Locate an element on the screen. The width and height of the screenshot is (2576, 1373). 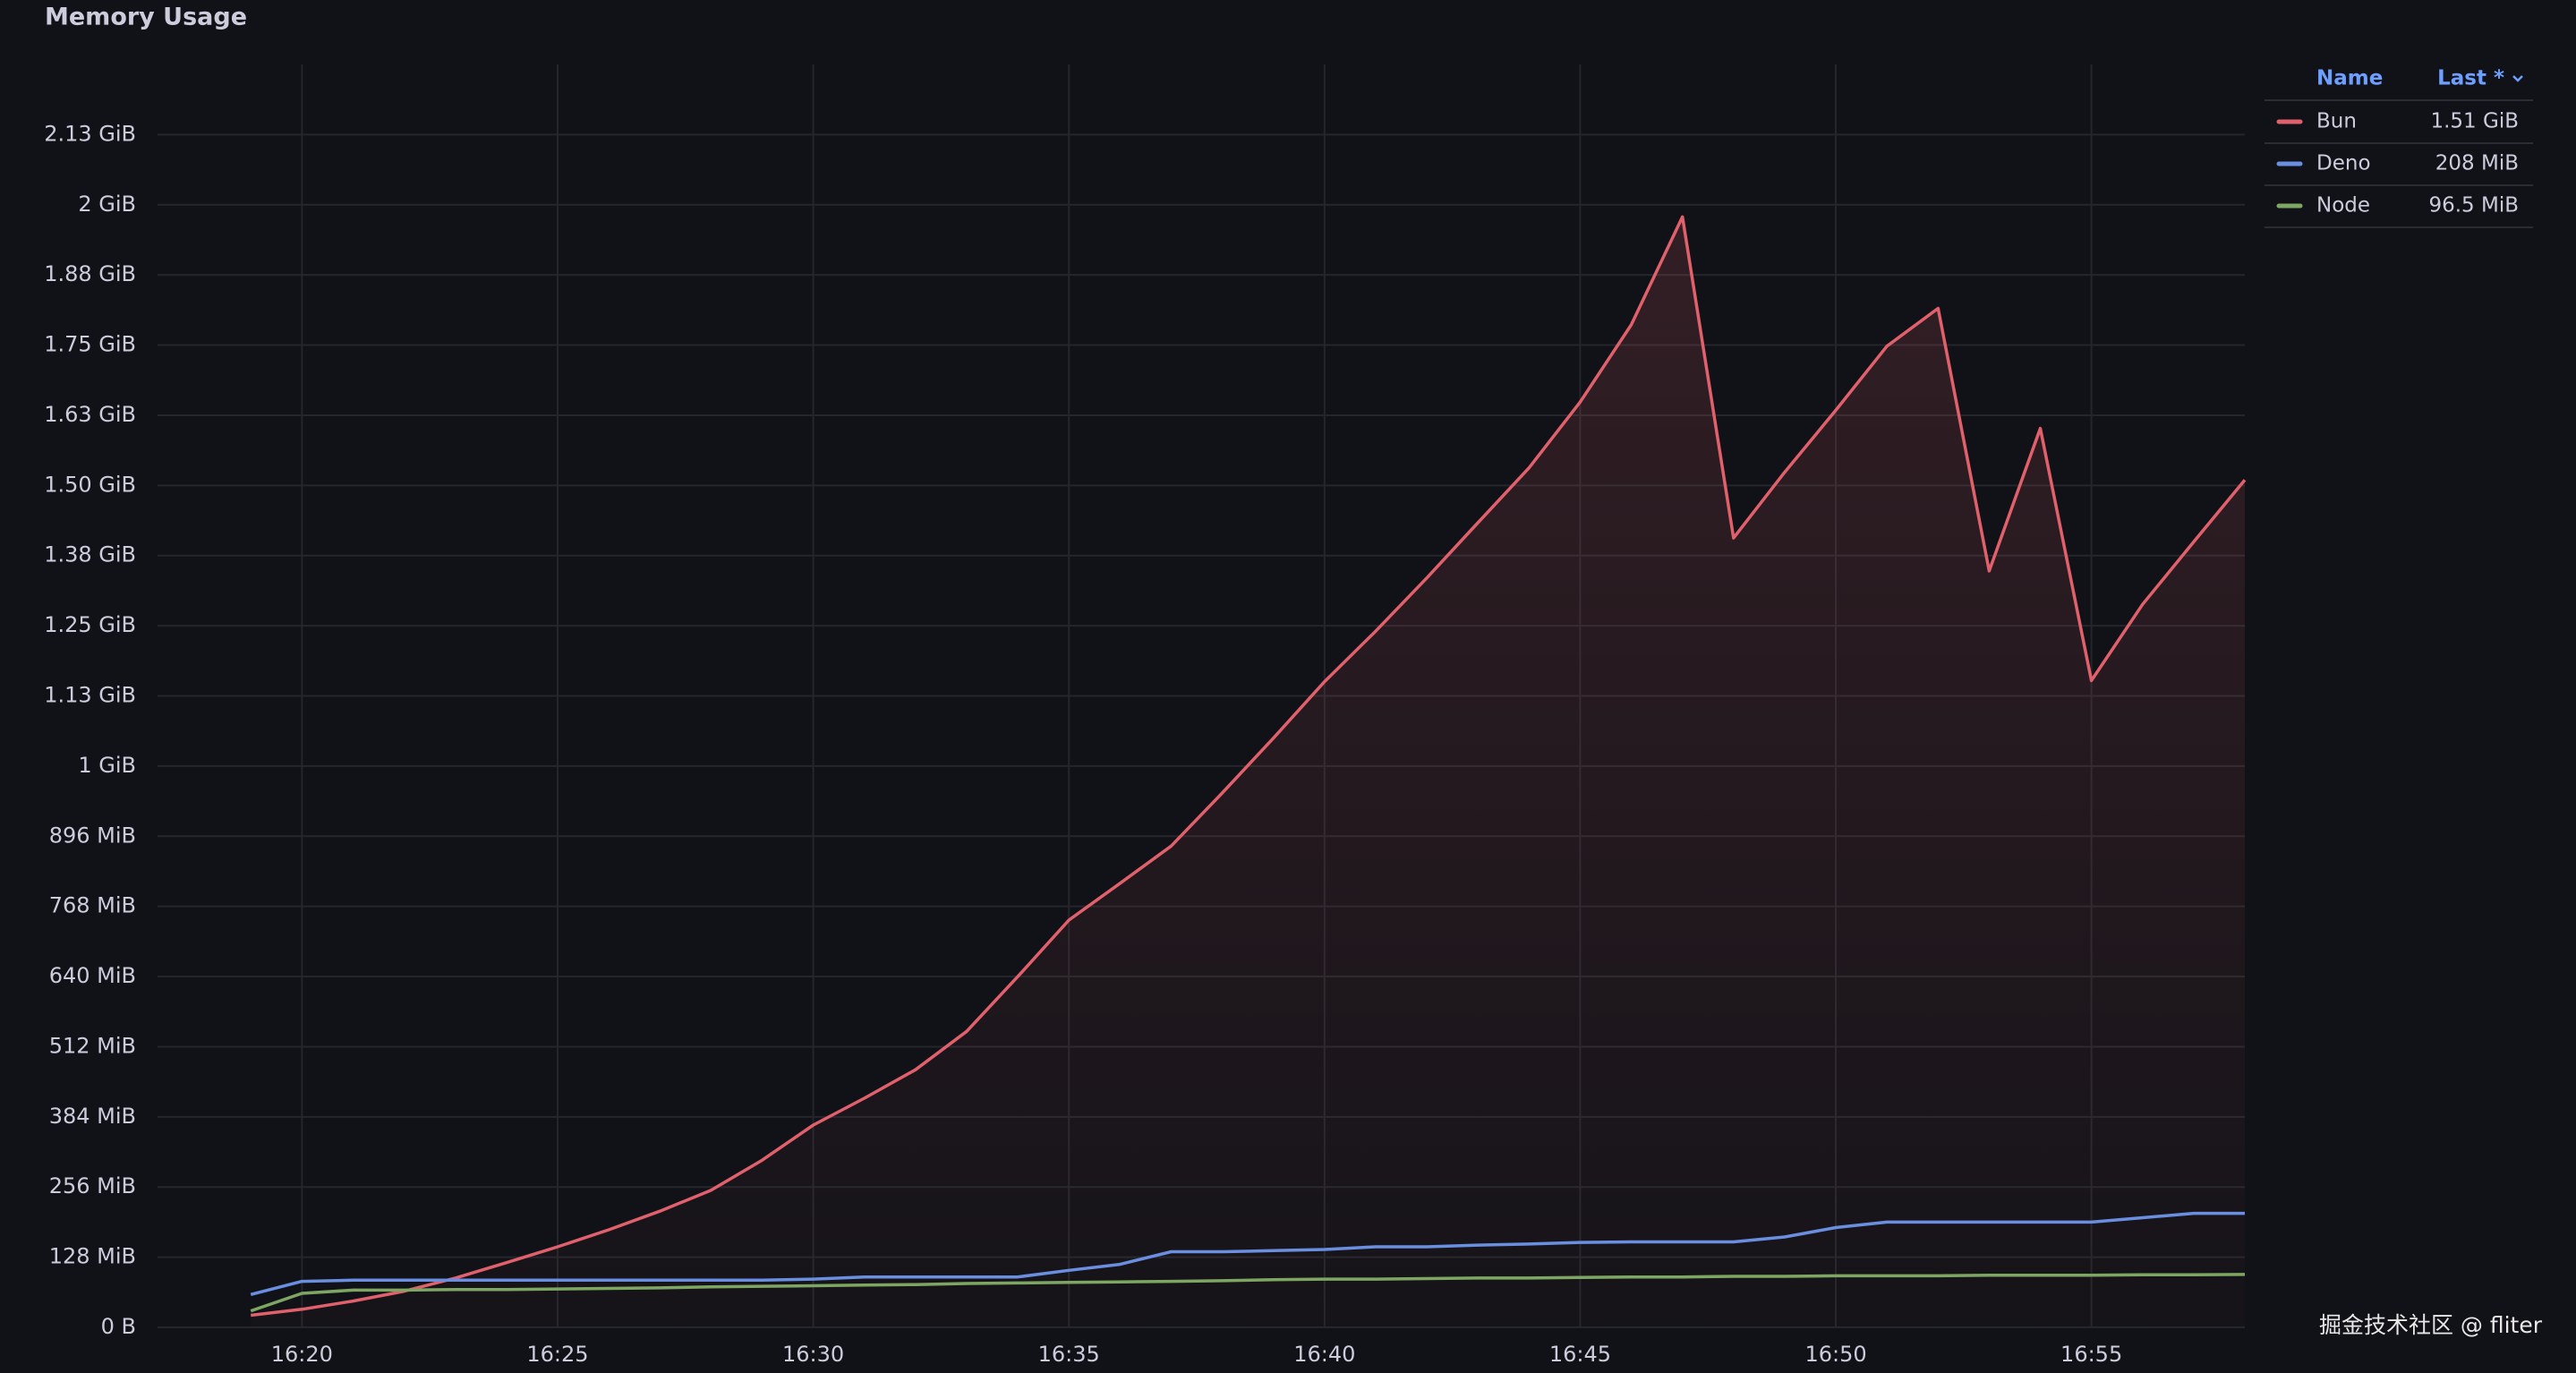
x-tick-label: 16:40 is located at coordinates (1324, 1354).